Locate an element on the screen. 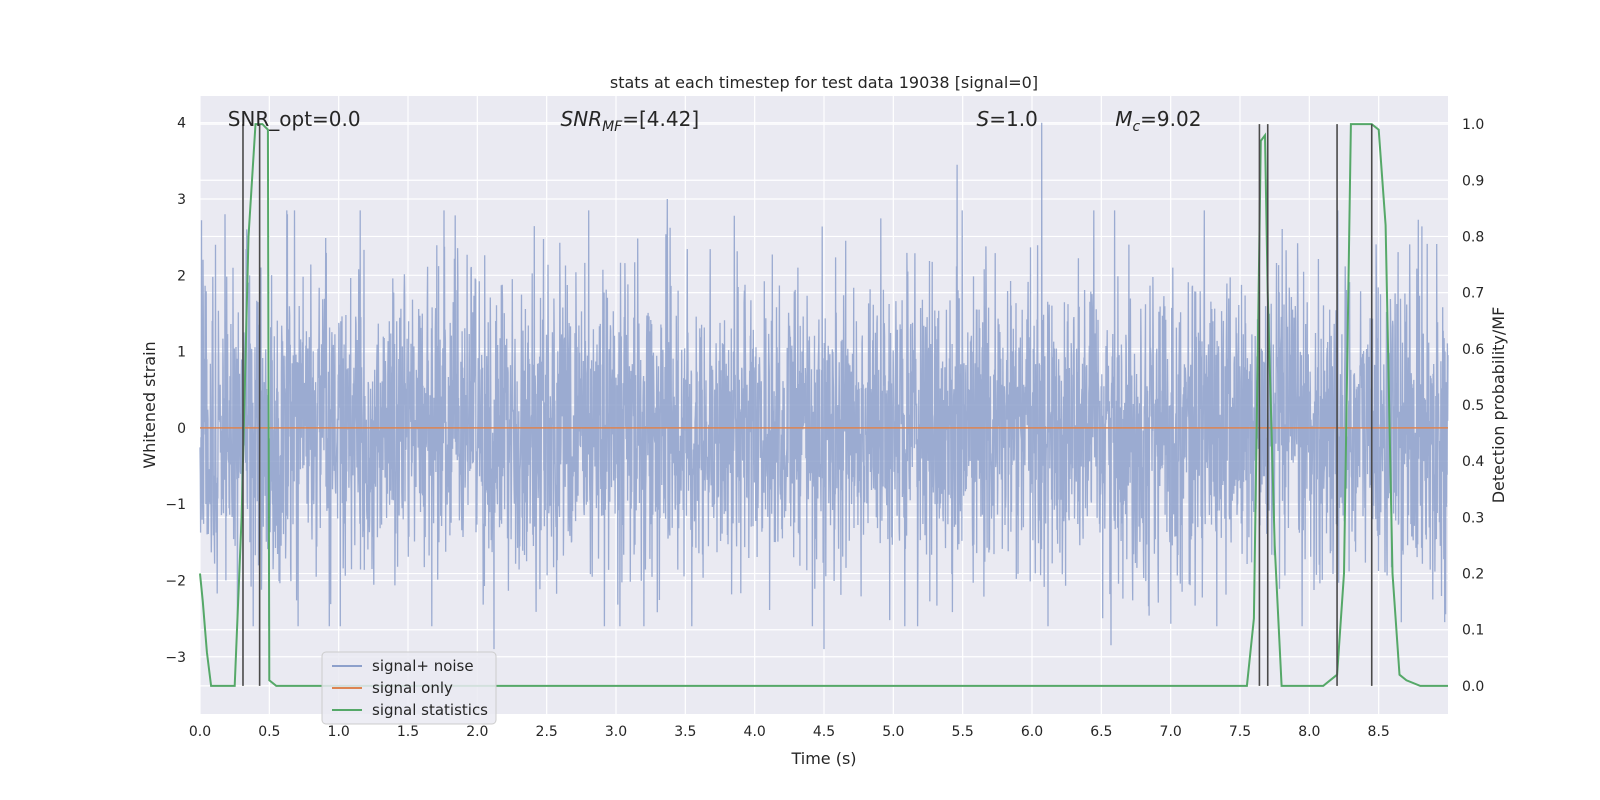 This screenshot has height=800, width=1600. x-tick-label: 6.5 is located at coordinates (1101, 732).